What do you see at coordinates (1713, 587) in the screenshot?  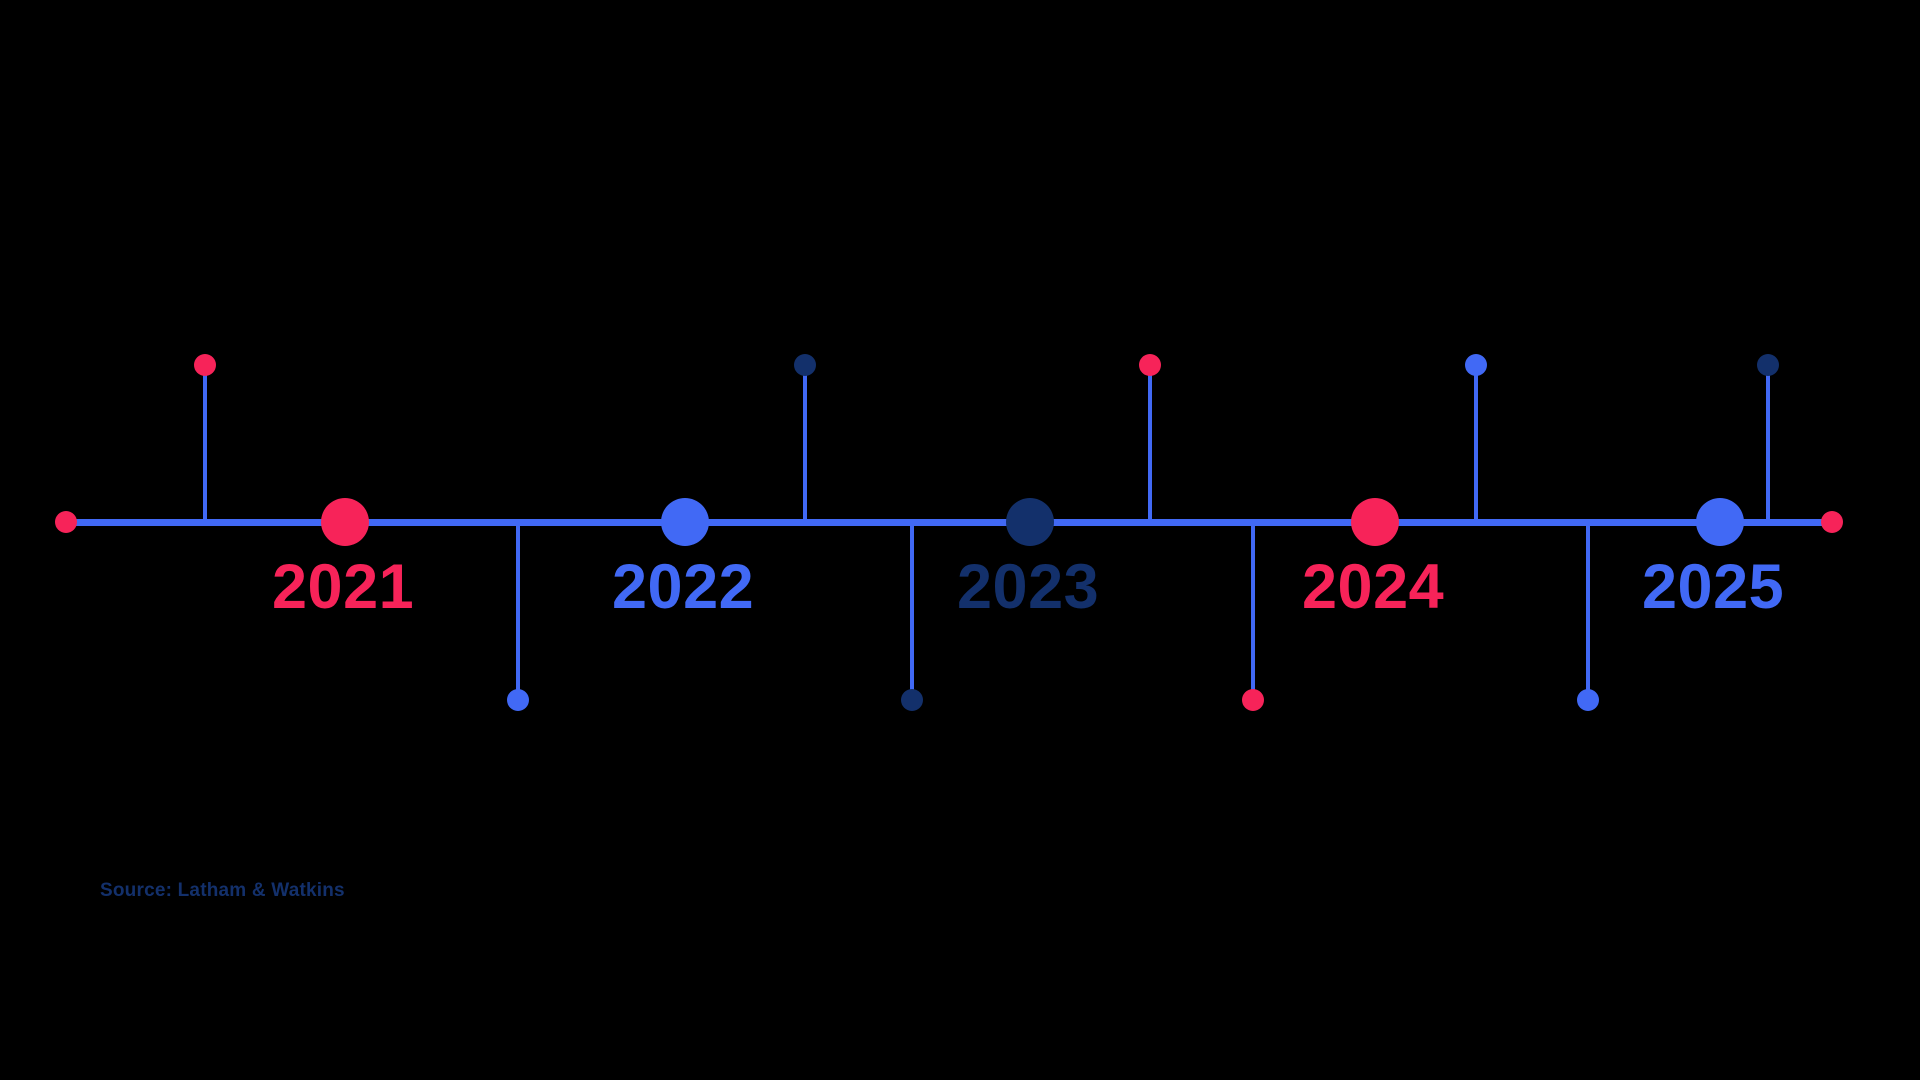 I see `milestone-label-2025: 2025` at bounding box center [1713, 587].